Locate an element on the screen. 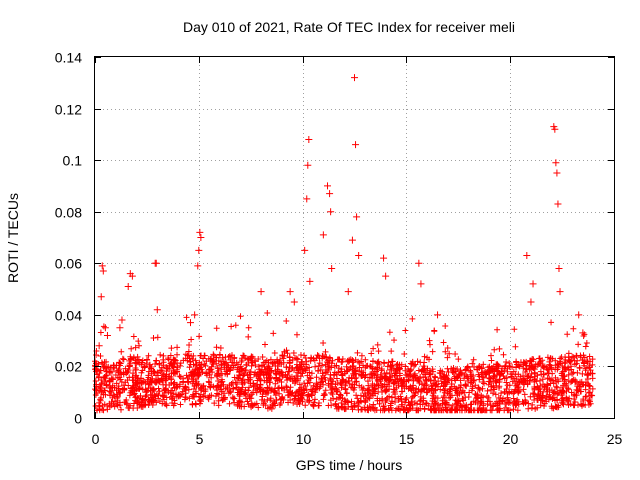 This screenshot has width=640, height=480. x-tick-label: 20 is located at coordinates (511, 439).